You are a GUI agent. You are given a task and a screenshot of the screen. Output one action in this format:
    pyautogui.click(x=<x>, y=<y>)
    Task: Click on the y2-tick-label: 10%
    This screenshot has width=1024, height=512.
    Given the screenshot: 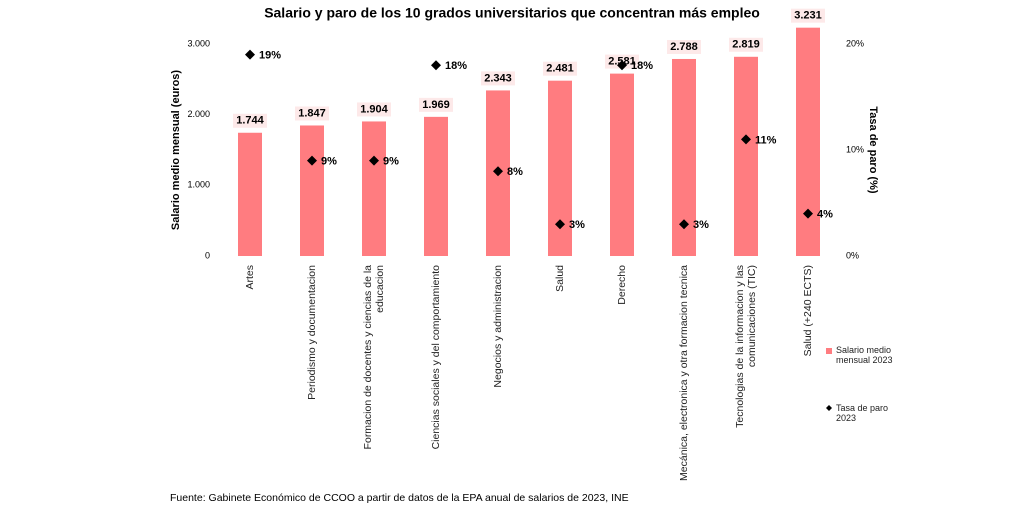 What is the action you would take?
    pyautogui.click(x=855, y=149)
    